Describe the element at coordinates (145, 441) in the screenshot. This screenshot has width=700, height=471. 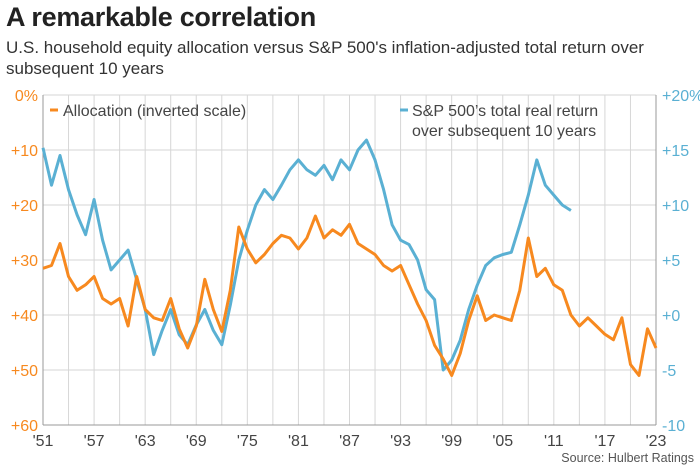
I see `x-axis-tick-label: '63` at that location.